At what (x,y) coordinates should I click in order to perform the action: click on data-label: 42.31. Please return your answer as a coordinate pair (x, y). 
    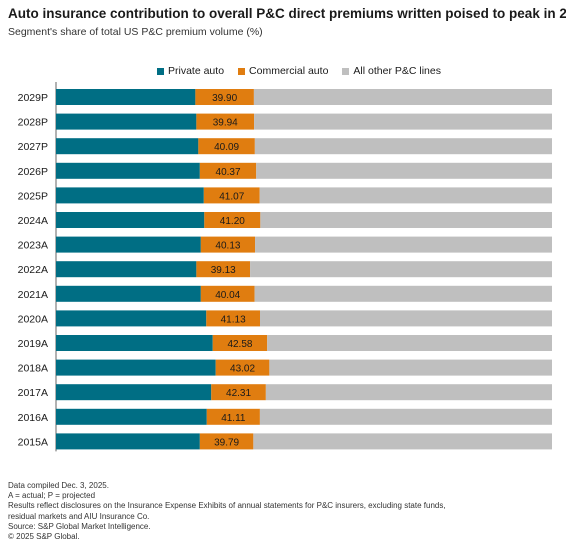
    Looking at the image, I should click on (238, 393).